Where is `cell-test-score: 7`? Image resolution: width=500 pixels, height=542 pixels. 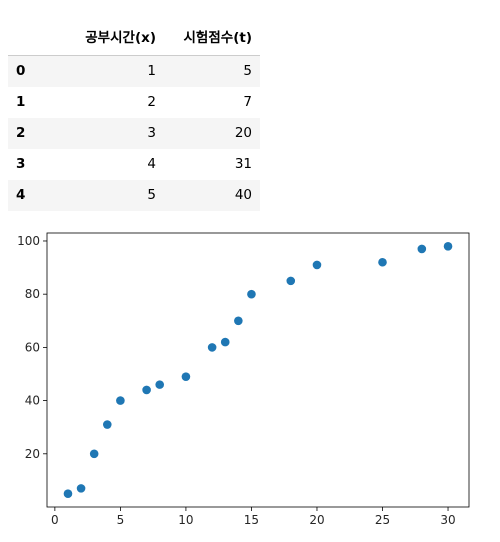 cell-test-score: 7 is located at coordinates (212, 102).